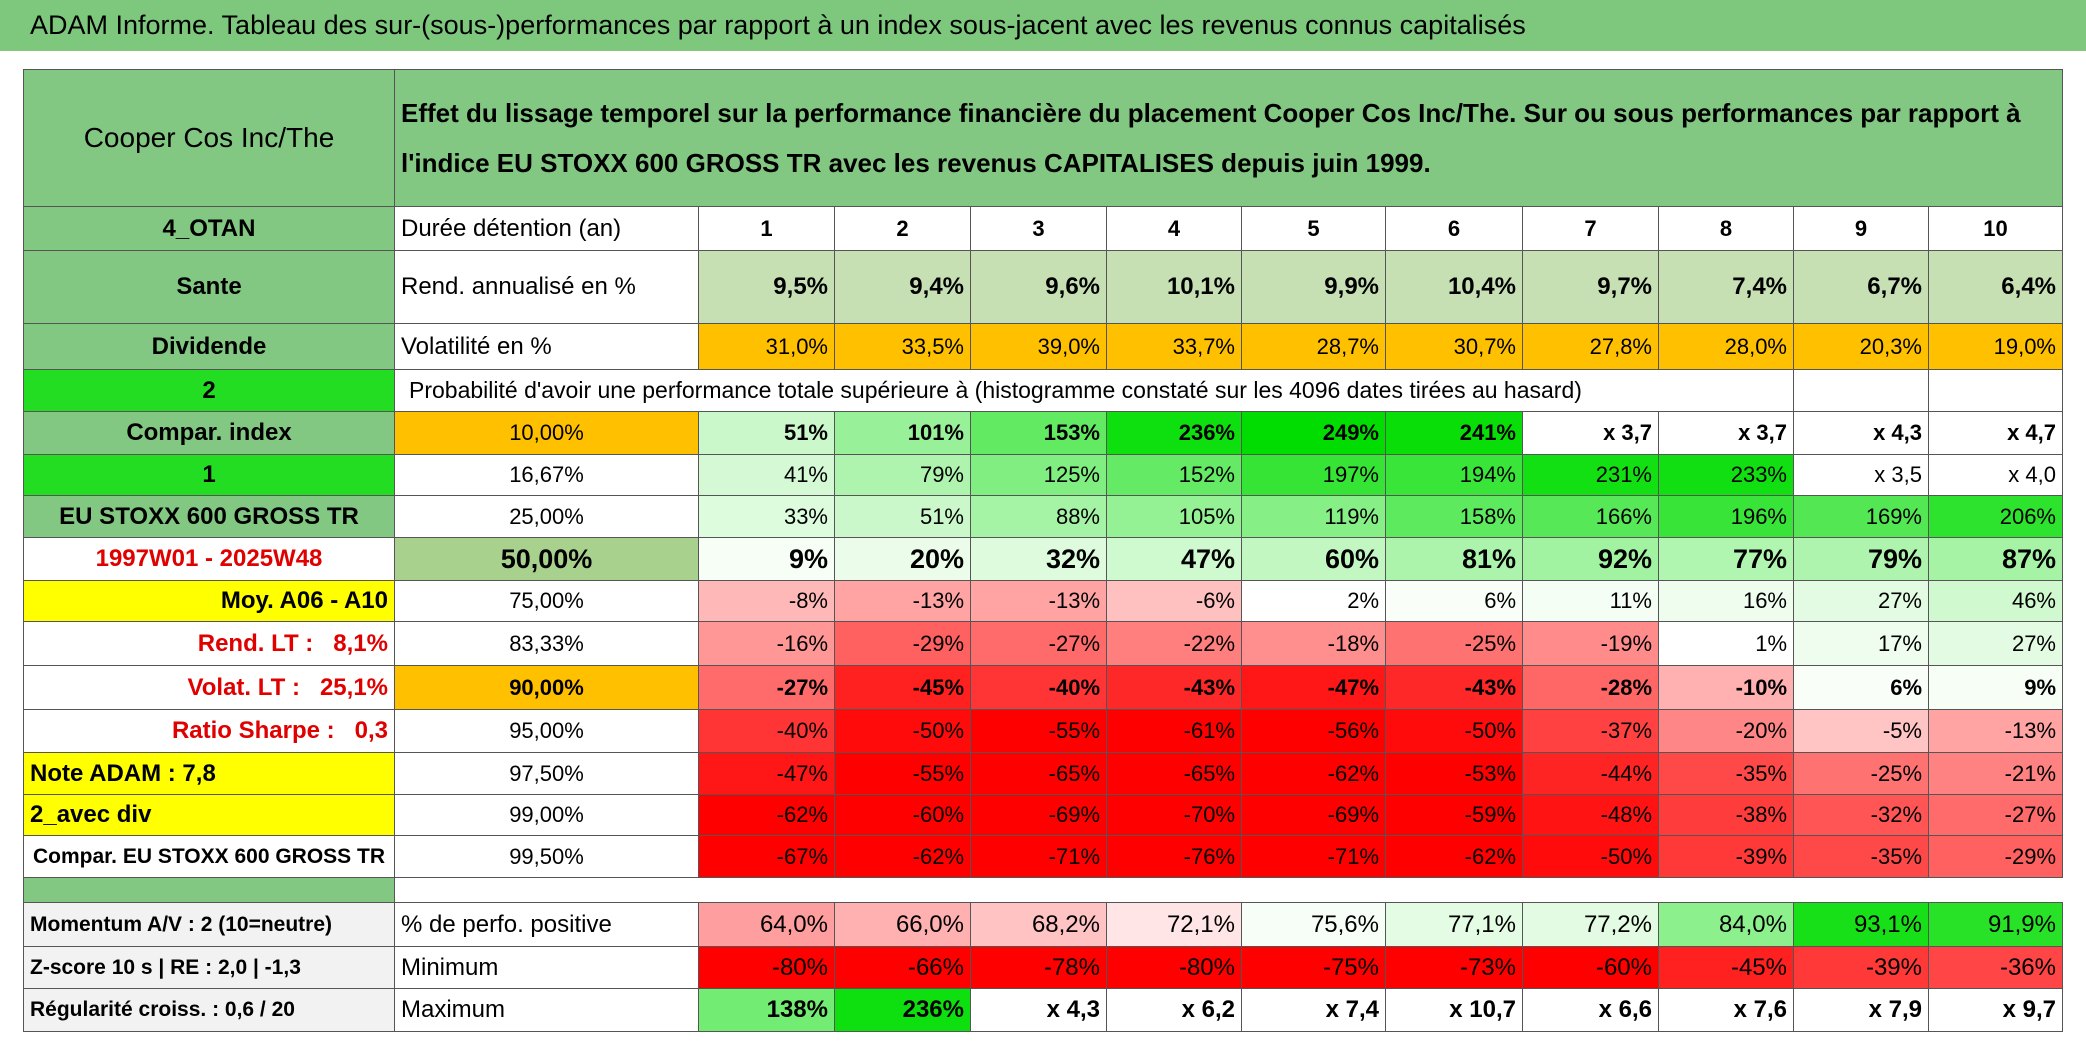 This screenshot has height=1044, width=2086. Describe the element at coordinates (1038, 967) in the screenshot. I see `value-cell: -78%` at that location.